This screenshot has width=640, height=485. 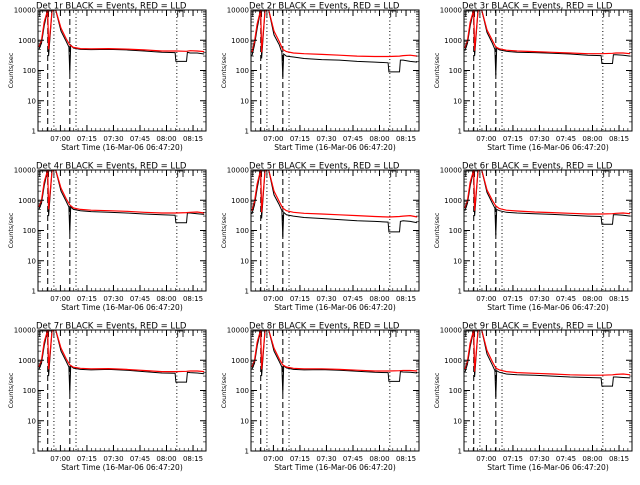 I want to click on panel-title: Det 2r BLACK = Events, RED = LLD, so click(x=324, y=7).